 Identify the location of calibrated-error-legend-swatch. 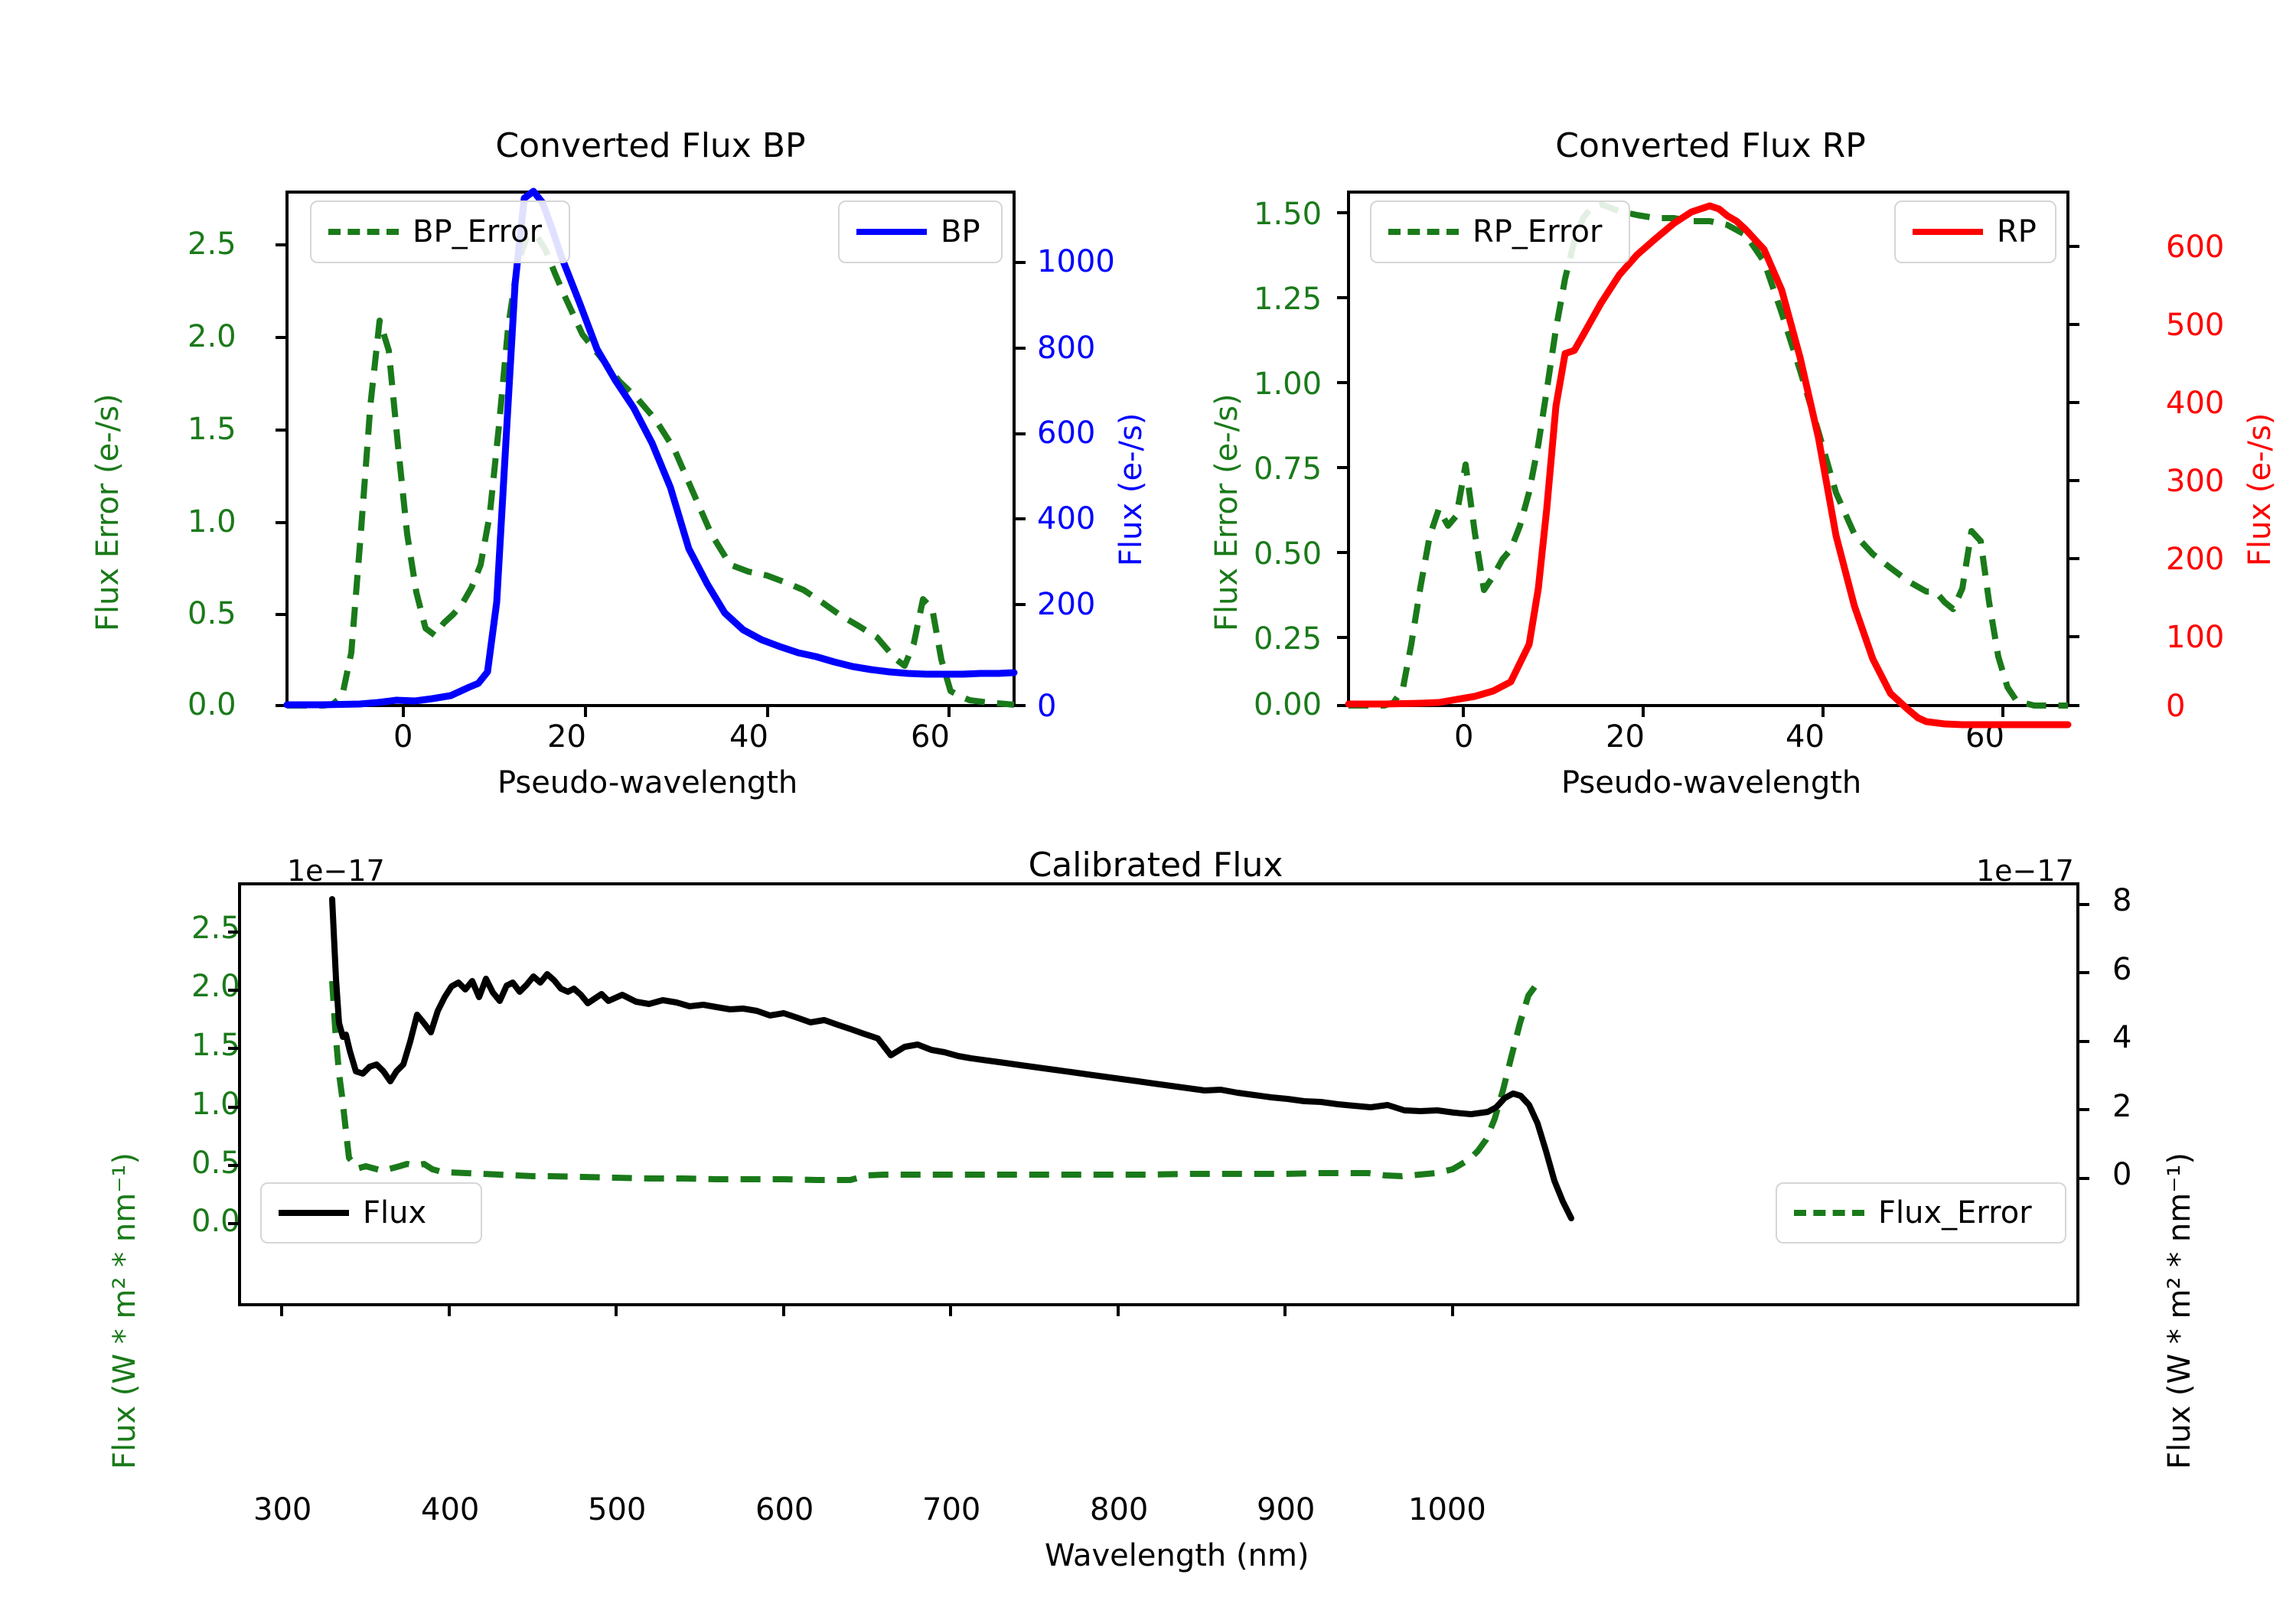
(1829, 1213).